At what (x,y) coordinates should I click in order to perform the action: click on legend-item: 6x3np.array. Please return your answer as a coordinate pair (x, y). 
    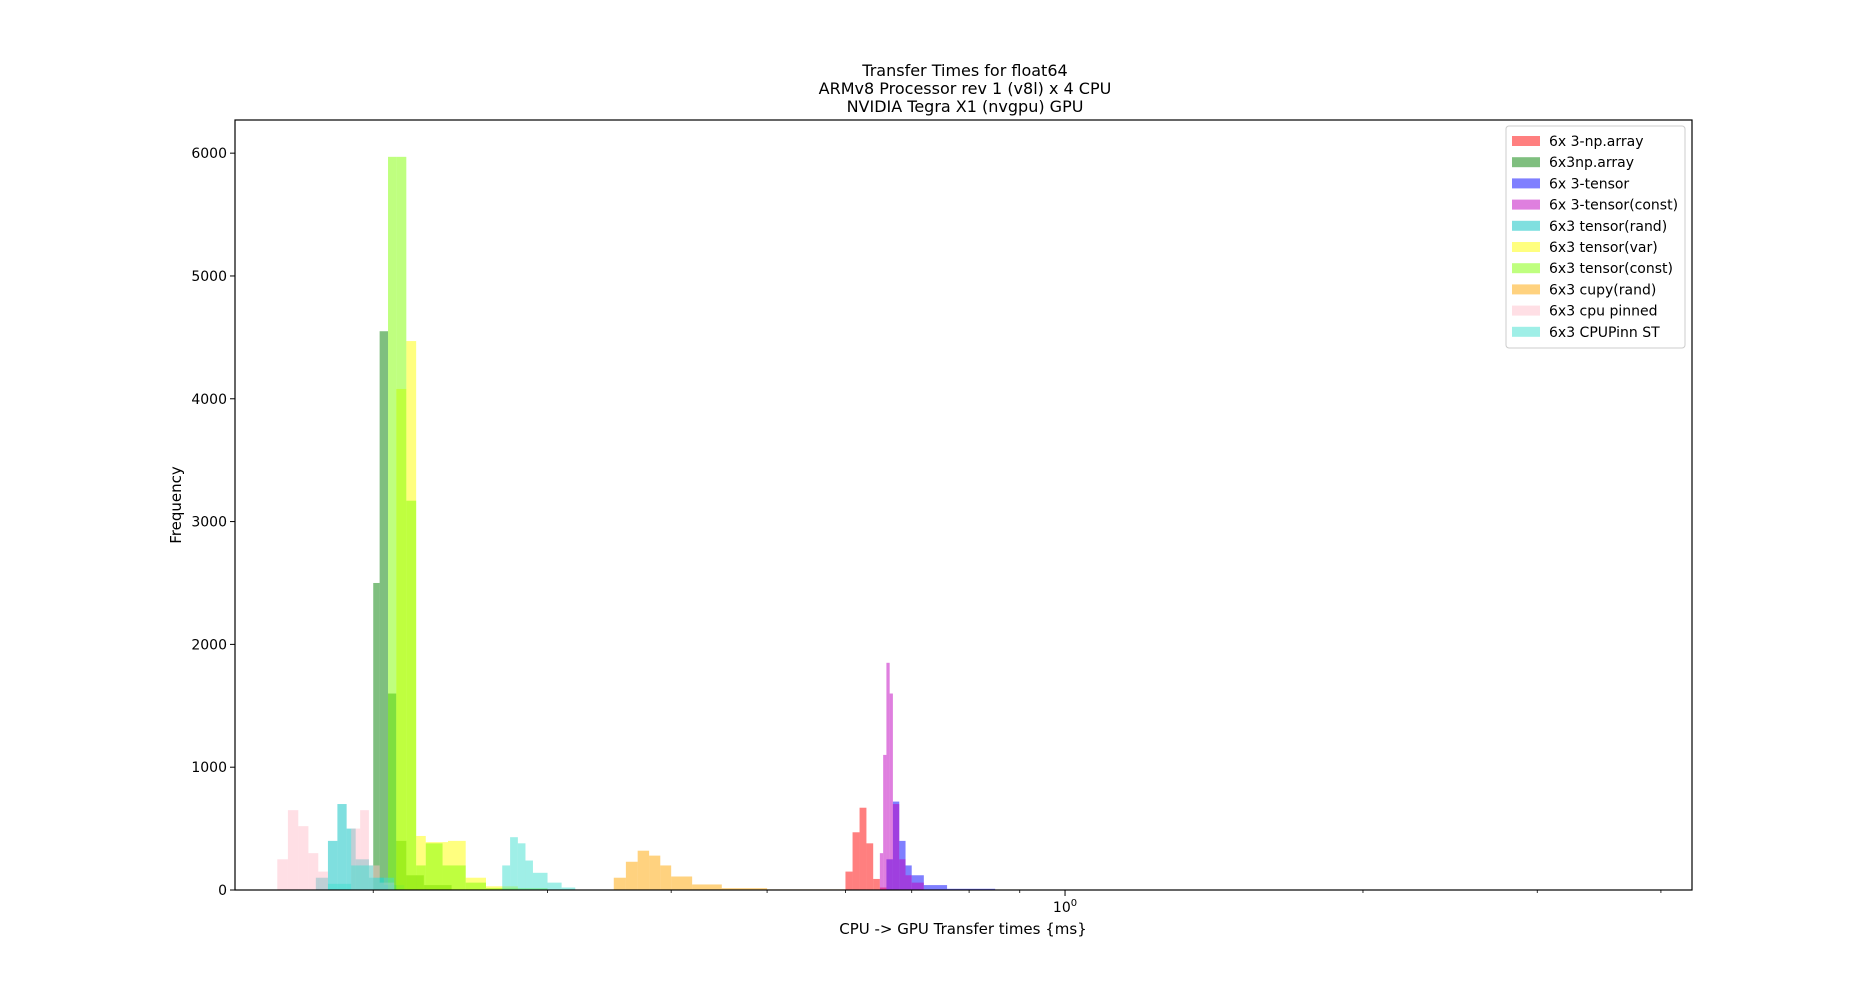
    Looking at the image, I should click on (1573, 163).